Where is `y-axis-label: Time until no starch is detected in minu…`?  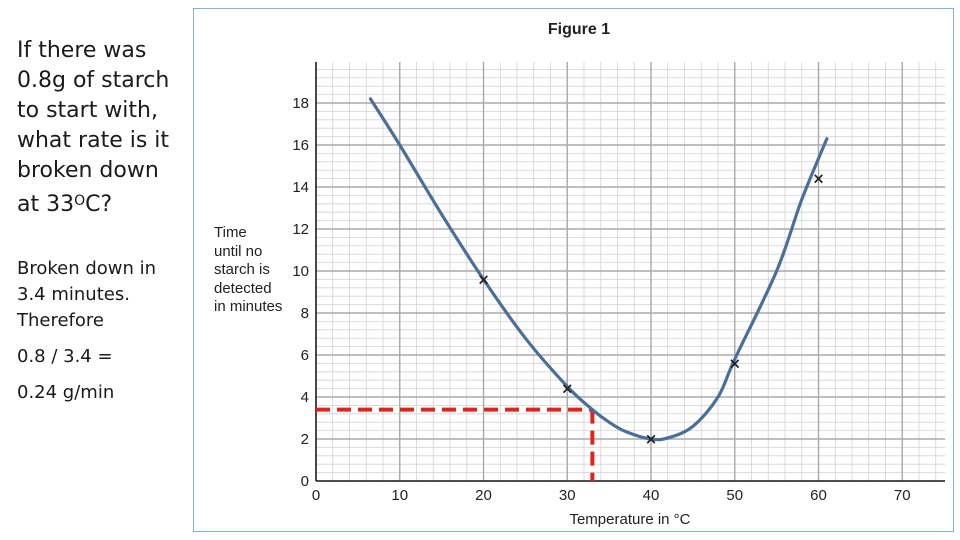
y-axis-label: Time until no starch is detected in minu… is located at coordinates (248, 270).